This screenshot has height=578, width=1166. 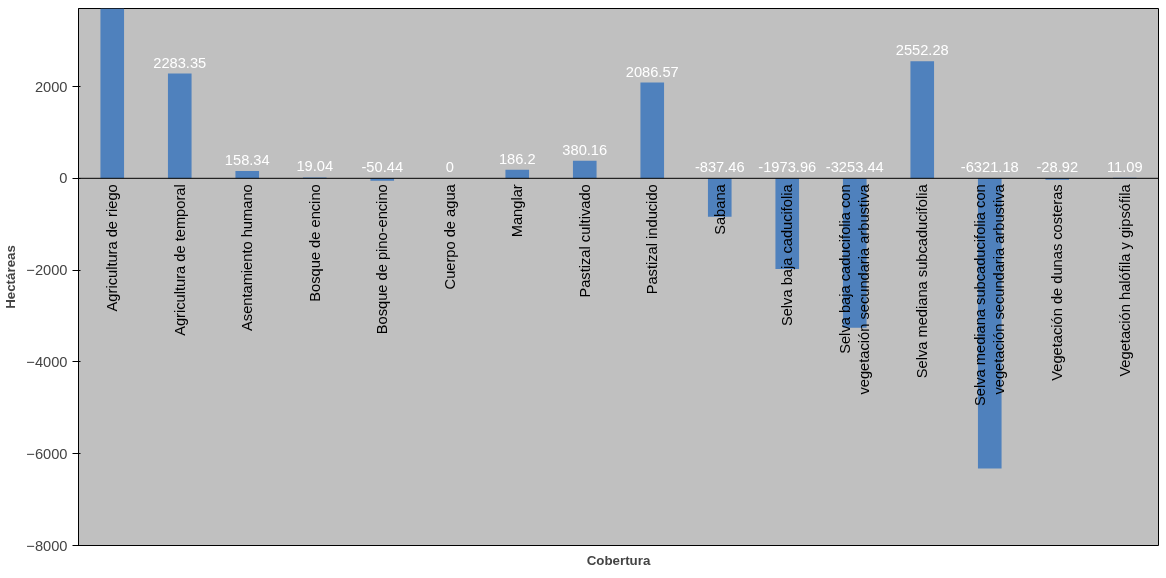 What do you see at coordinates (618, 560) in the screenshot?
I see `x-axis-title: Cobertura` at bounding box center [618, 560].